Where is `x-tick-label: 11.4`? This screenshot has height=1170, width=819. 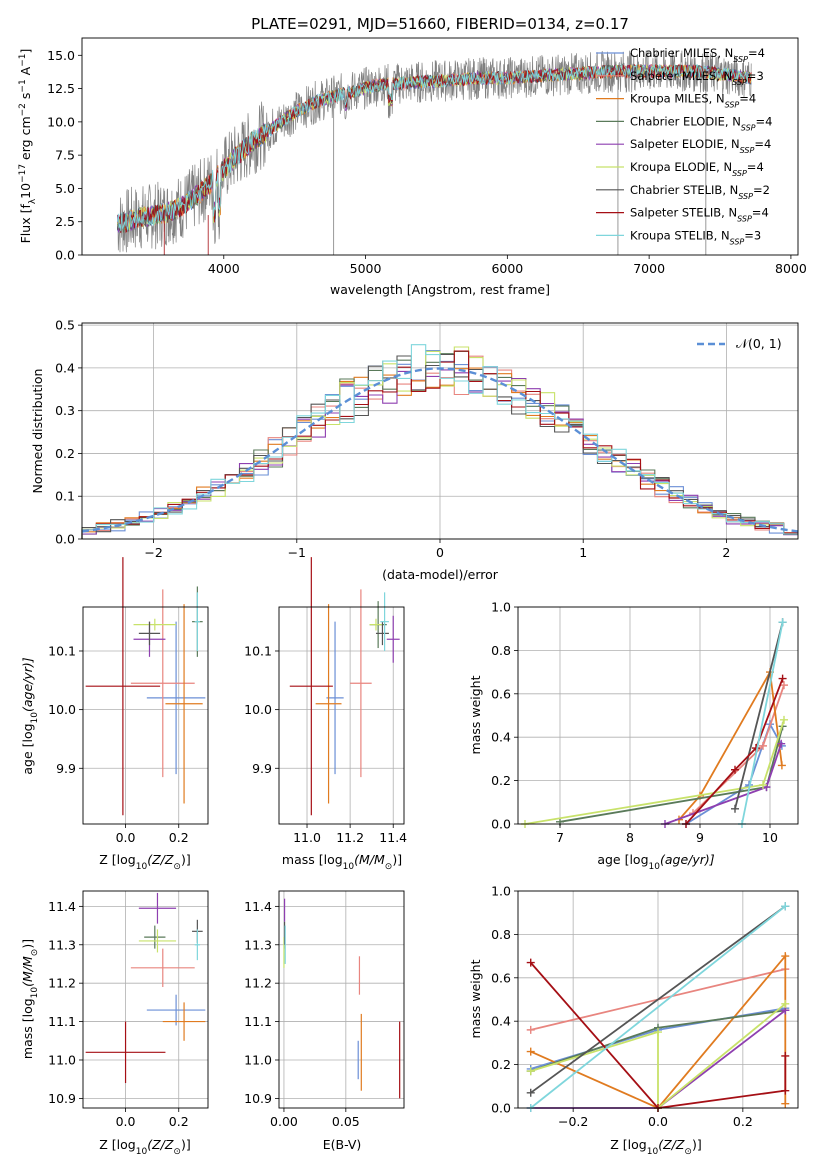 x-tick-label: 11.4 is located at coordinates (393, 837).